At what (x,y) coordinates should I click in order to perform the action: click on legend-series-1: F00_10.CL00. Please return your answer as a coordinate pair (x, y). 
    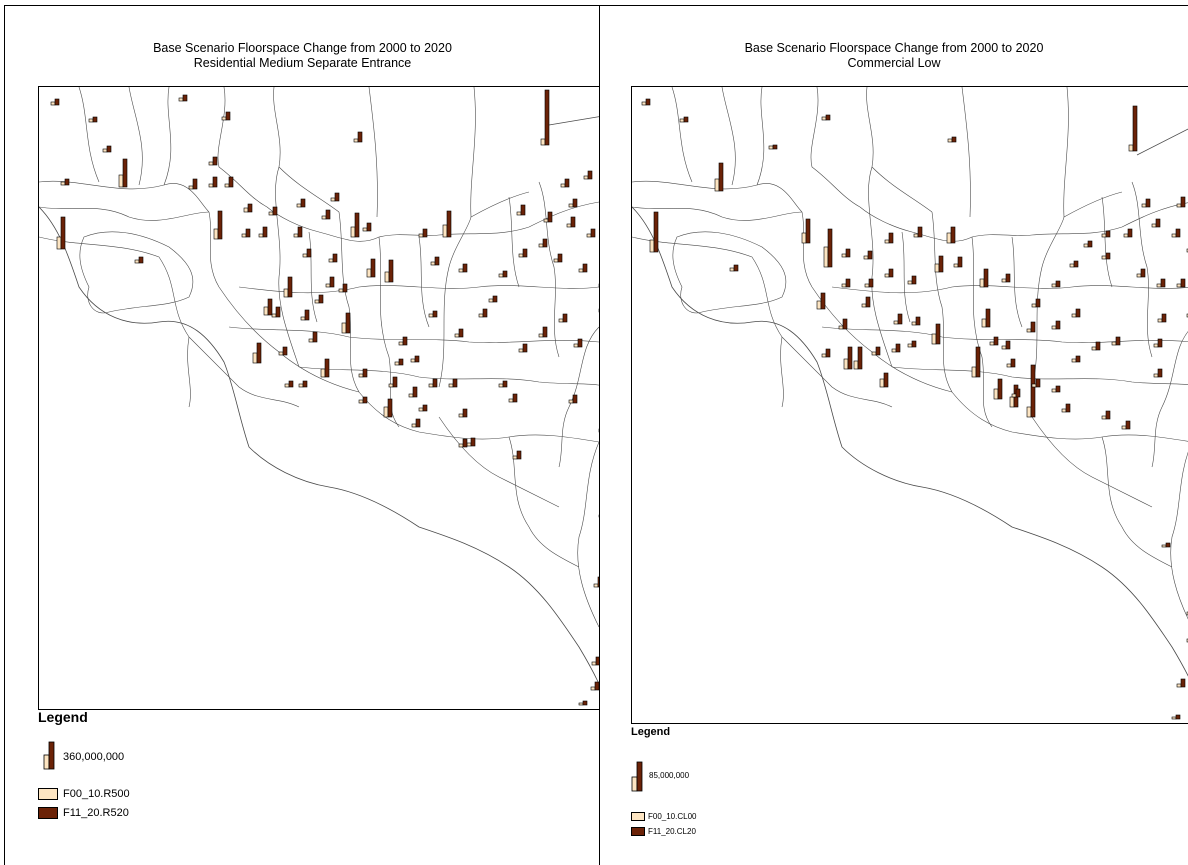
    Looking at the image, I should click on (672, 816).